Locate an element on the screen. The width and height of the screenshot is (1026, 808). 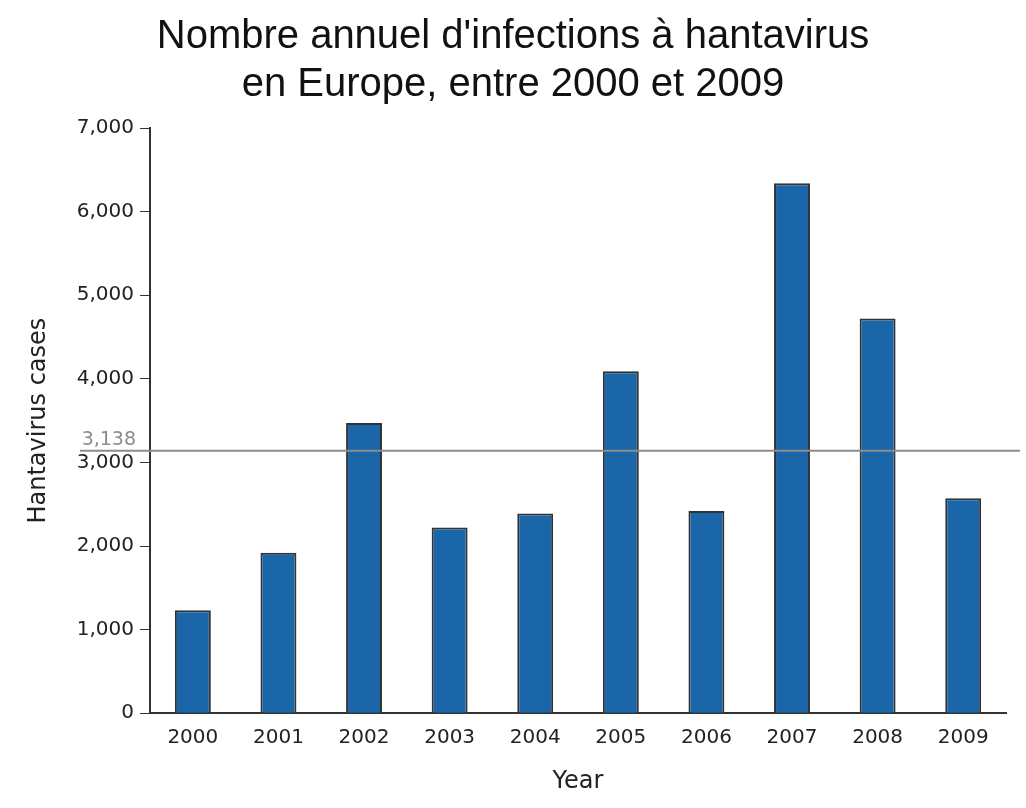
x-tick-label: 2008 is located at coordinates (878, 736).